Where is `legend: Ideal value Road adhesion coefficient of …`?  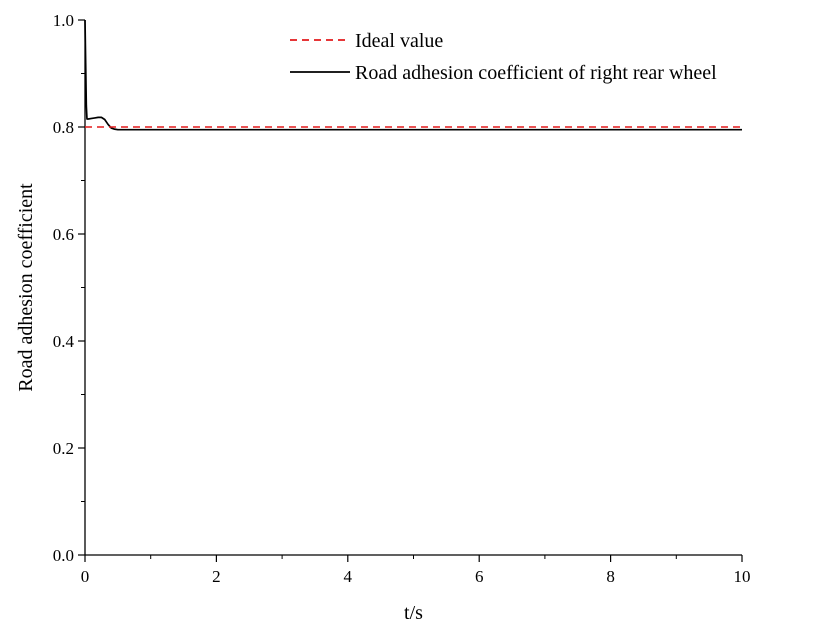
legend: Ideal value Road adhesion coefficient of … is located at coordinates (503, 57).